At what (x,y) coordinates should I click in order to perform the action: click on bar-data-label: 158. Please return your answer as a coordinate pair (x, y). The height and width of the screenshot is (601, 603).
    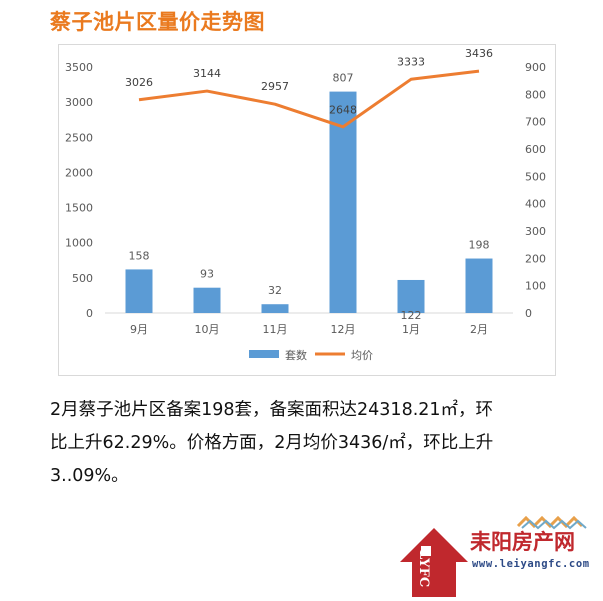
    Looking at the image, I should click on (139, 255).